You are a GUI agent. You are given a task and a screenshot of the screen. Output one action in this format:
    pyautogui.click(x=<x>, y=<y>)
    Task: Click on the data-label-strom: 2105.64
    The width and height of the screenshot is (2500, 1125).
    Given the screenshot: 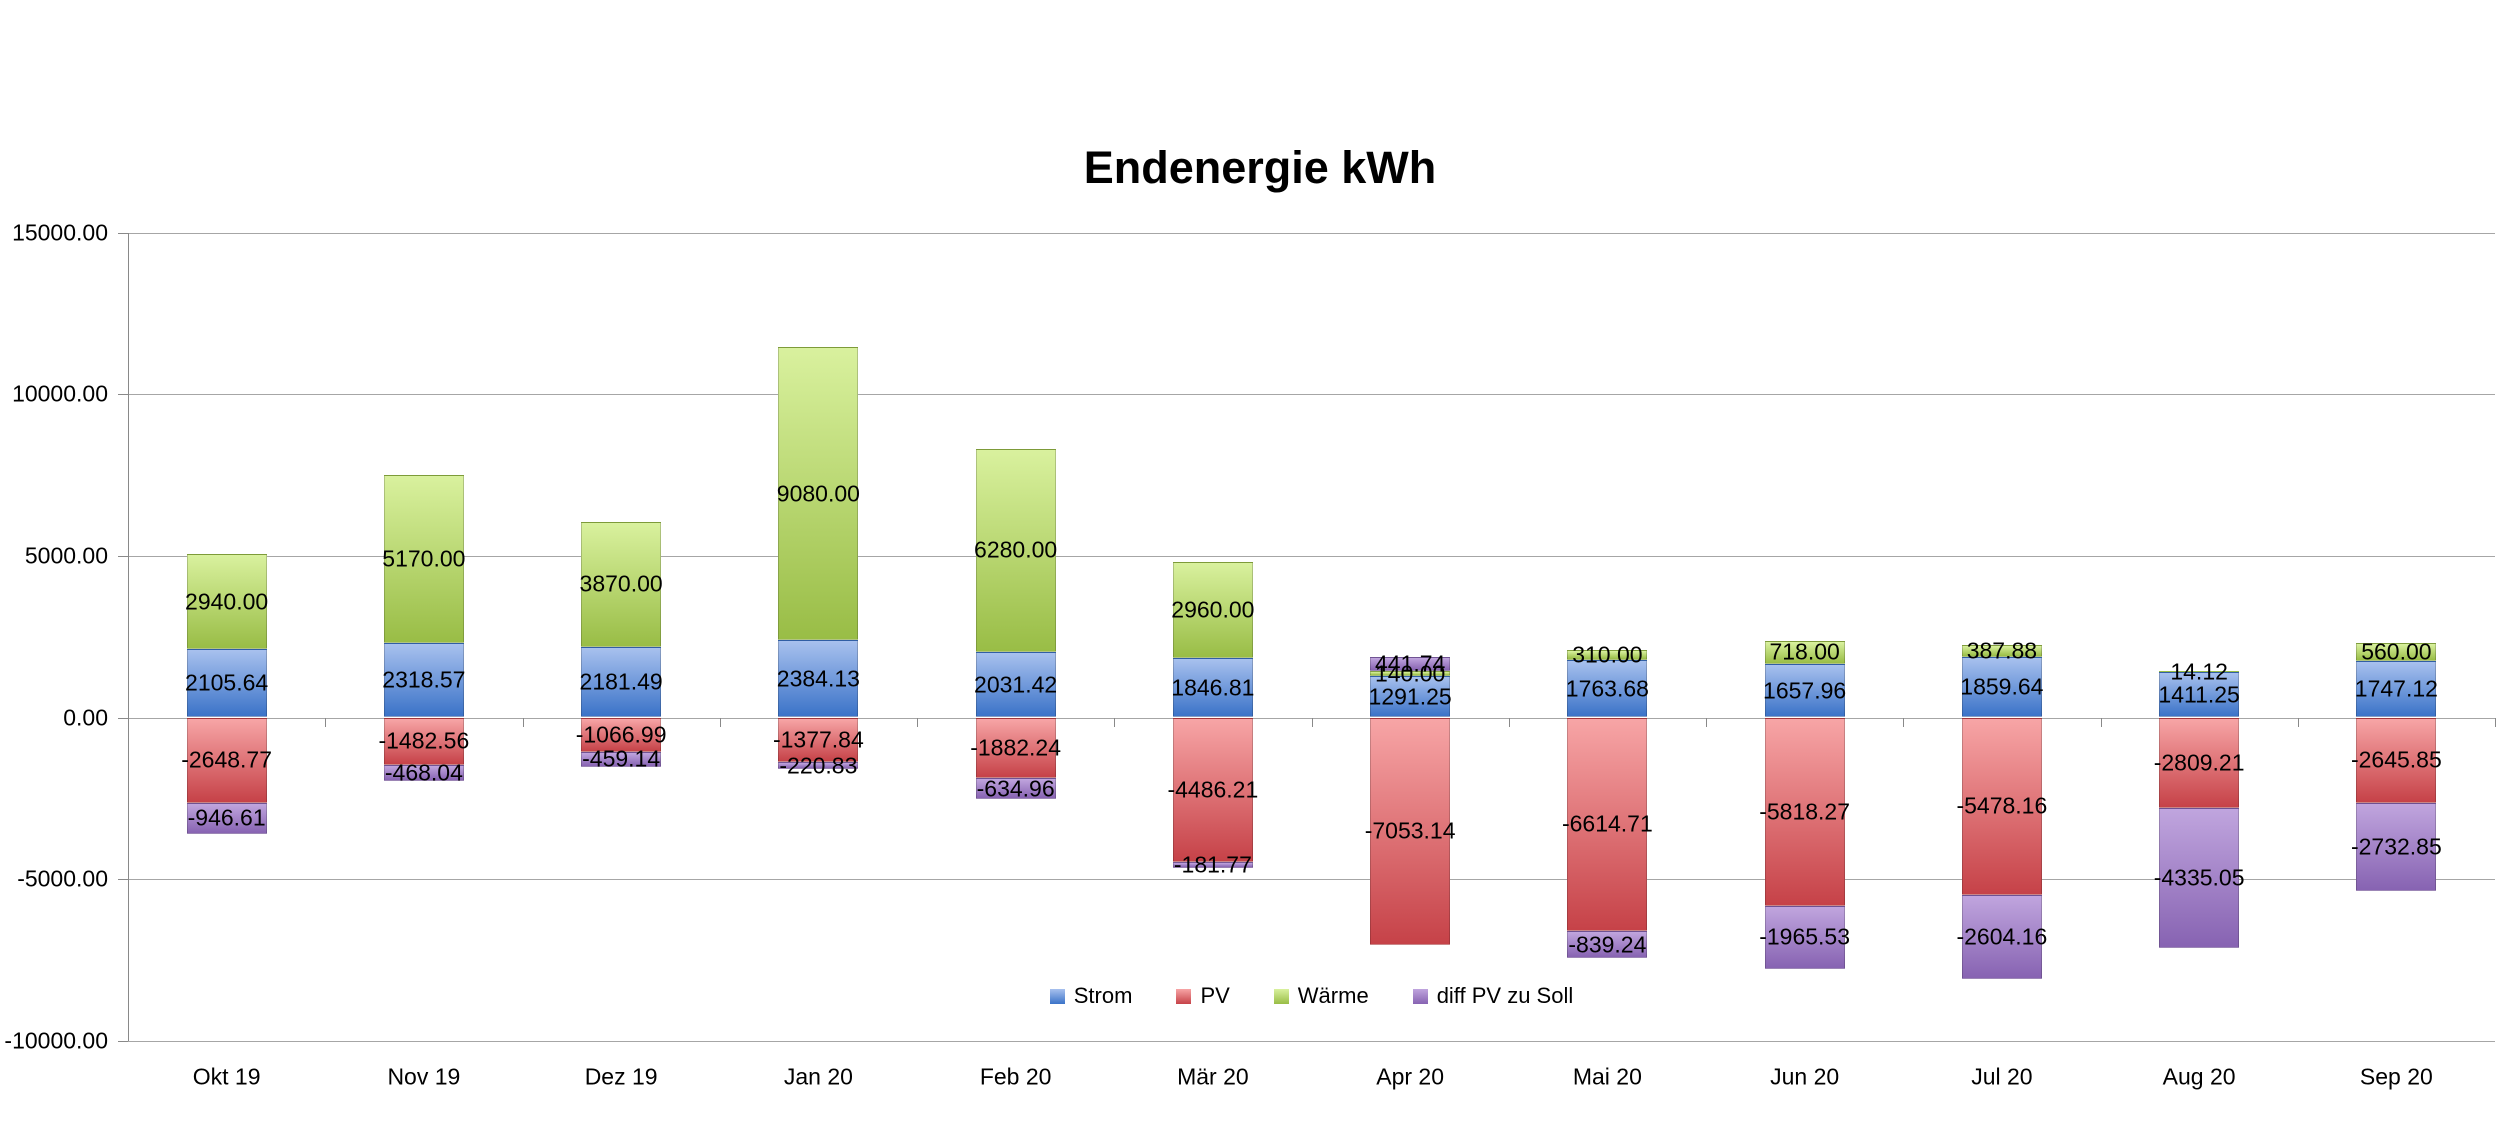 What is the action you would take?
    pyautogui.click(x=227, y=682)
    